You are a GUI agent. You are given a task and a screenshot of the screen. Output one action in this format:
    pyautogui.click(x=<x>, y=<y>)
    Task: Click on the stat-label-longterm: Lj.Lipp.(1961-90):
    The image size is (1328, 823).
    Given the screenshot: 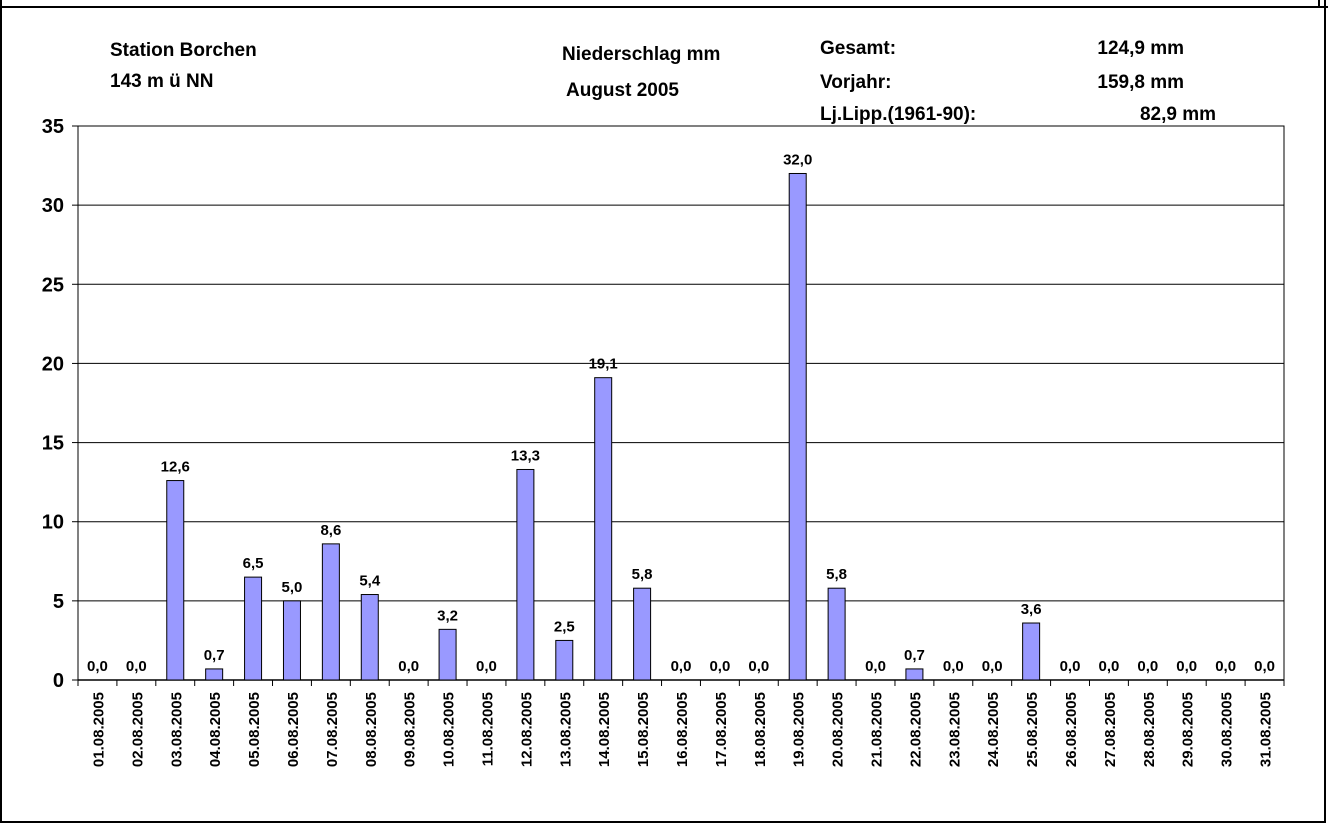 What is the action you would take?
    pyautogui.click(x=898, y=114)
    